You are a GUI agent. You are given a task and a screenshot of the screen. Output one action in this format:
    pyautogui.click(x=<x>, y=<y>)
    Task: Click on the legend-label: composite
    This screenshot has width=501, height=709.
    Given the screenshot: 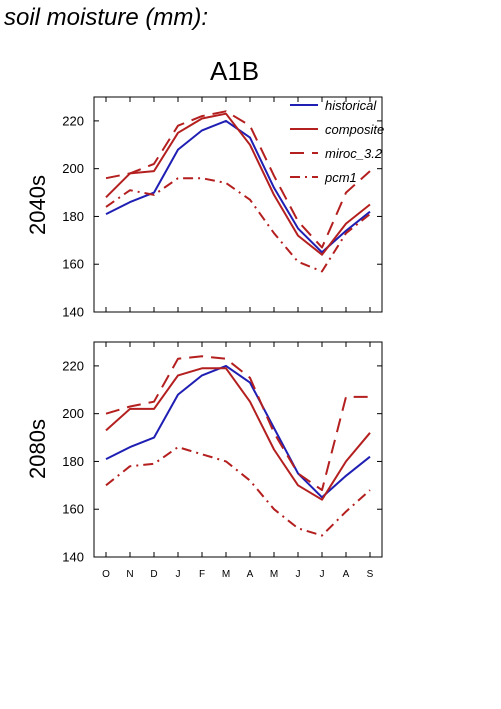 What is the action you would take?
    pyautogui.click(x=354, y=129)
    